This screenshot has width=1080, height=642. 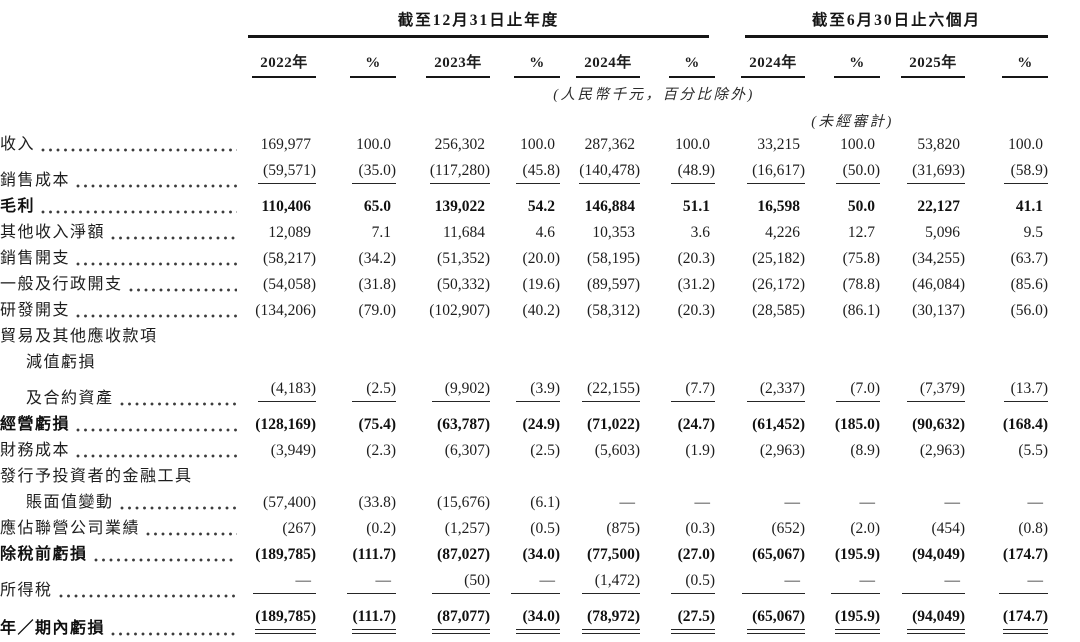 What do you see at coordinates (861, 258) in the screenshot?
I see `cell-value: (75.8)` at bounding box center [861, 258].